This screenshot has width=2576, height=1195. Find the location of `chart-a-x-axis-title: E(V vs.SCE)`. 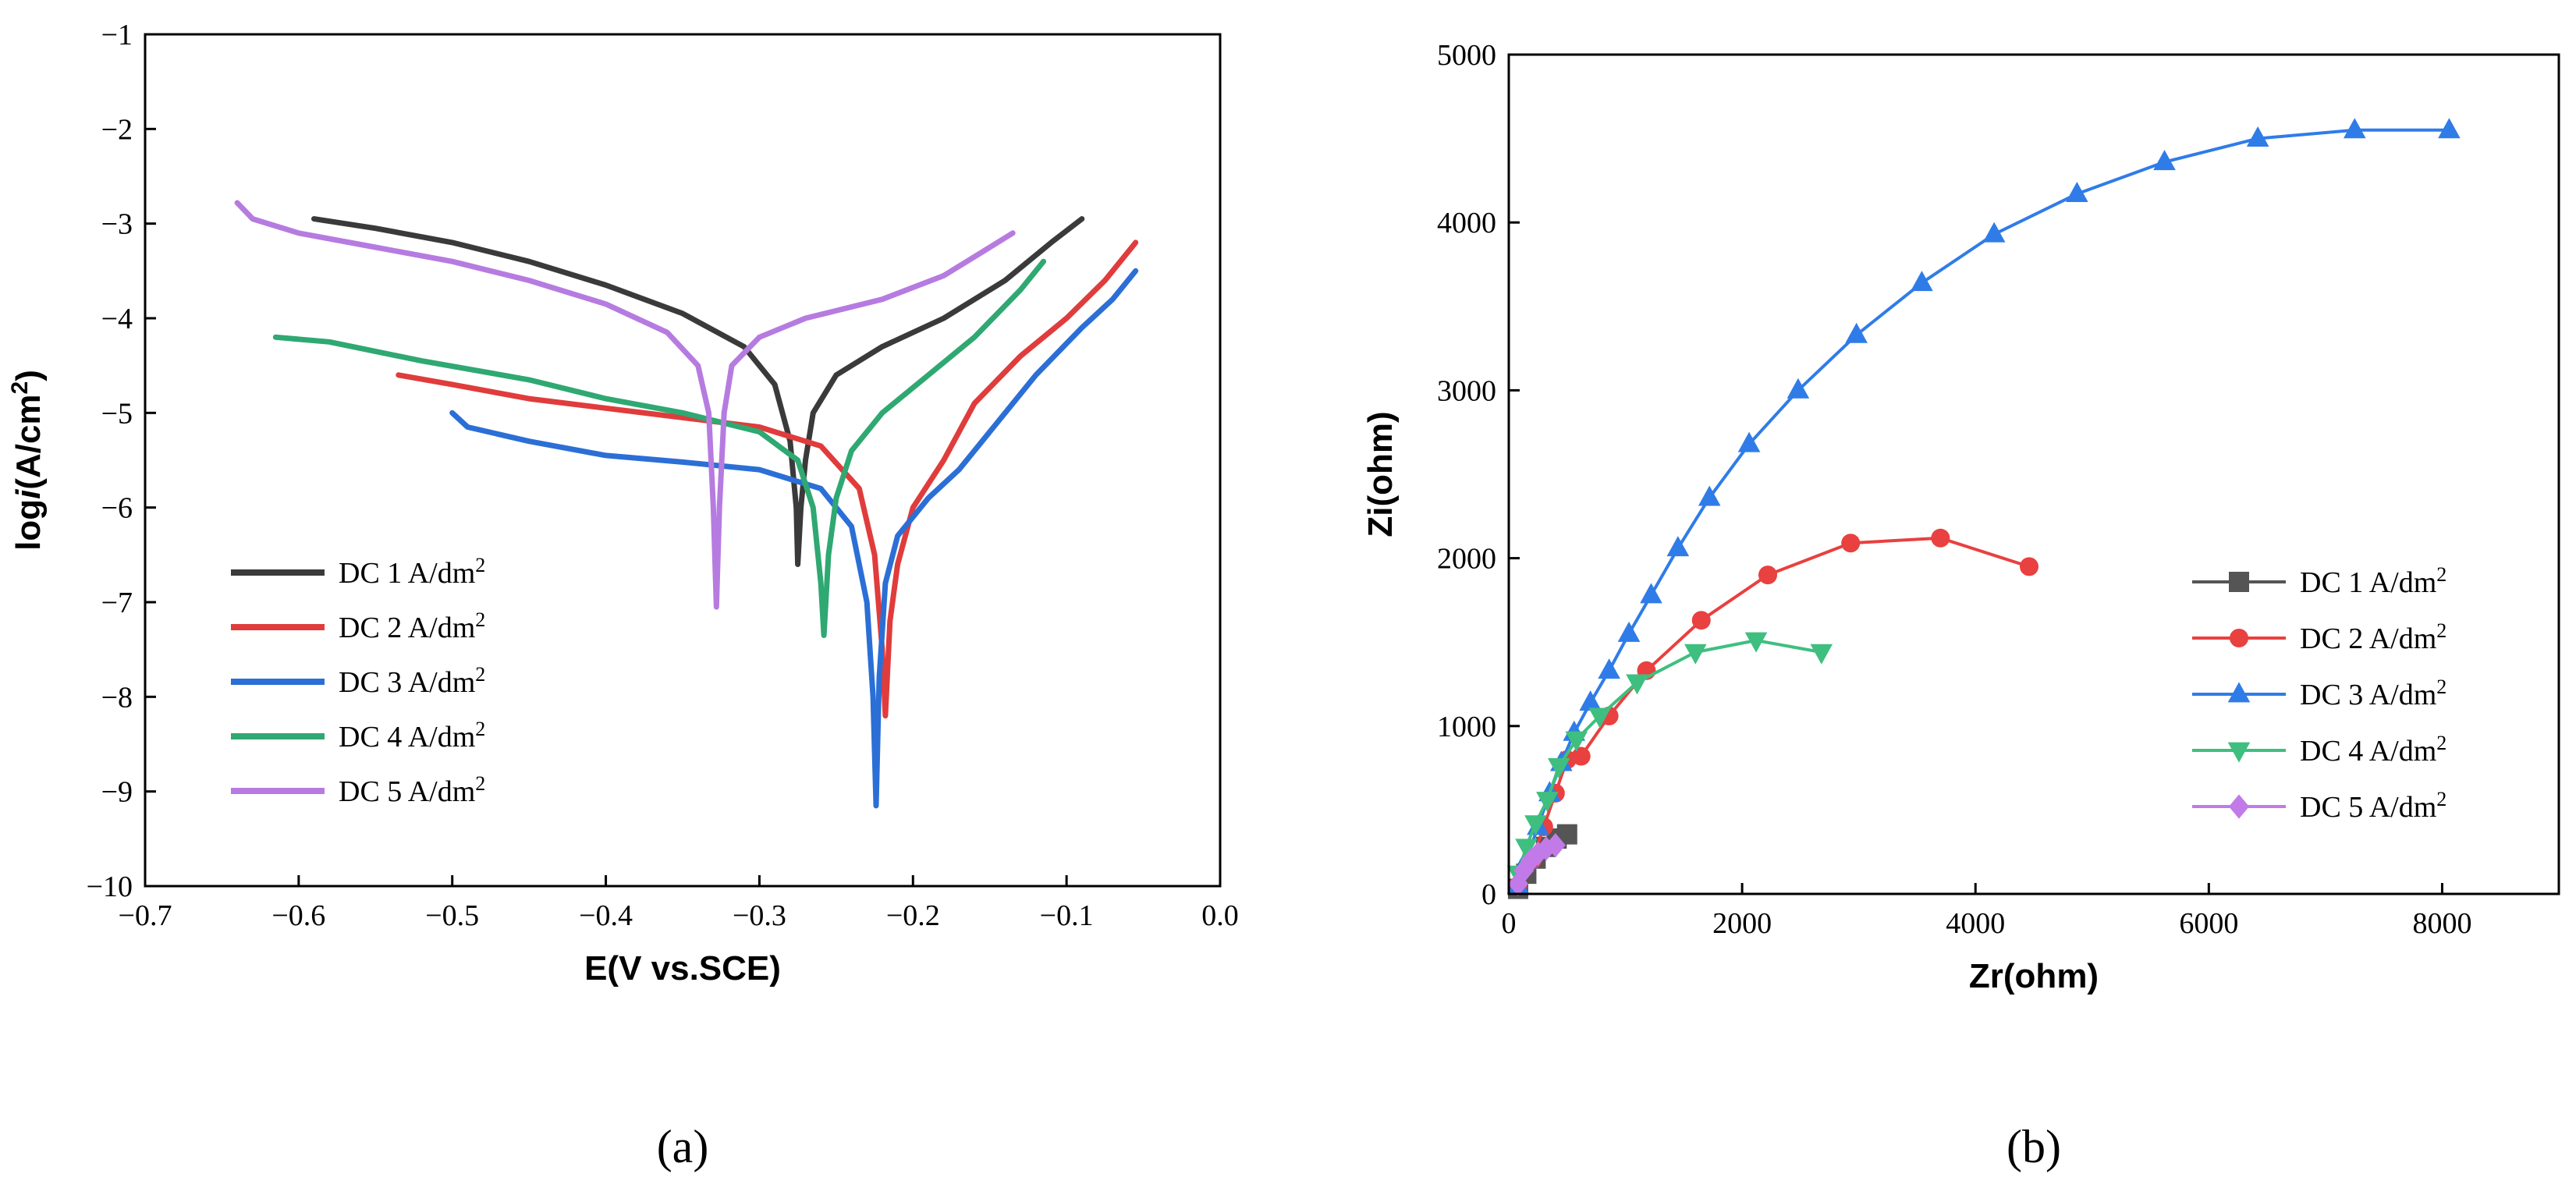

chart-a-x-axis-title: E(V vs.SCE) is located at coordinates (682, 968).